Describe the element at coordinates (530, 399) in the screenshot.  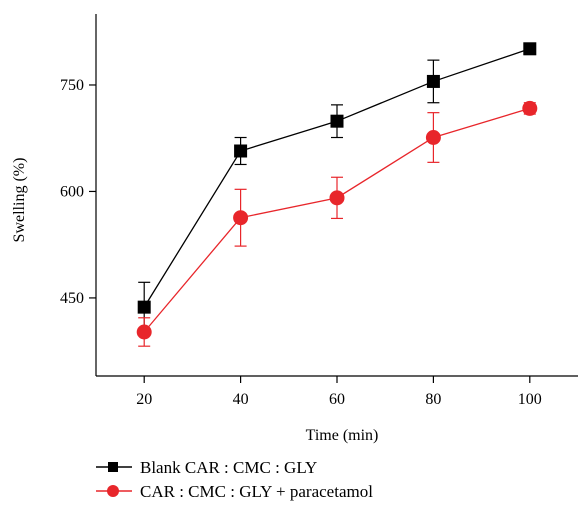
I see `x-tick-label: 100` at that location.